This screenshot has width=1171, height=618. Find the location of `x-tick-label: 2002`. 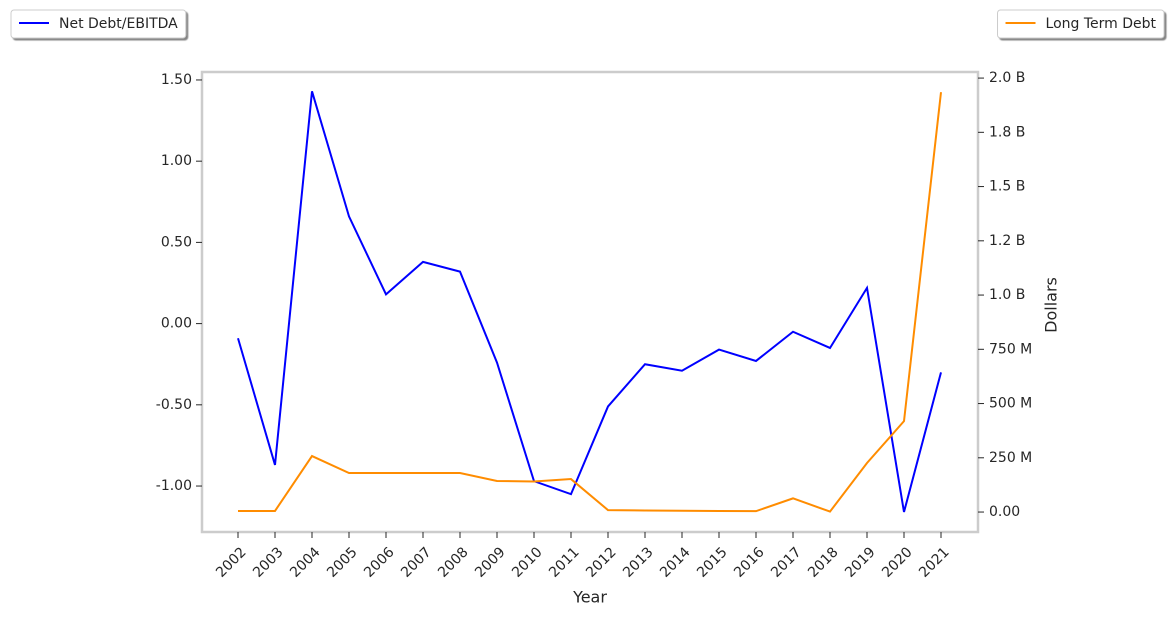

x-tick-label: 2002 is located at coordinates (231, 562).